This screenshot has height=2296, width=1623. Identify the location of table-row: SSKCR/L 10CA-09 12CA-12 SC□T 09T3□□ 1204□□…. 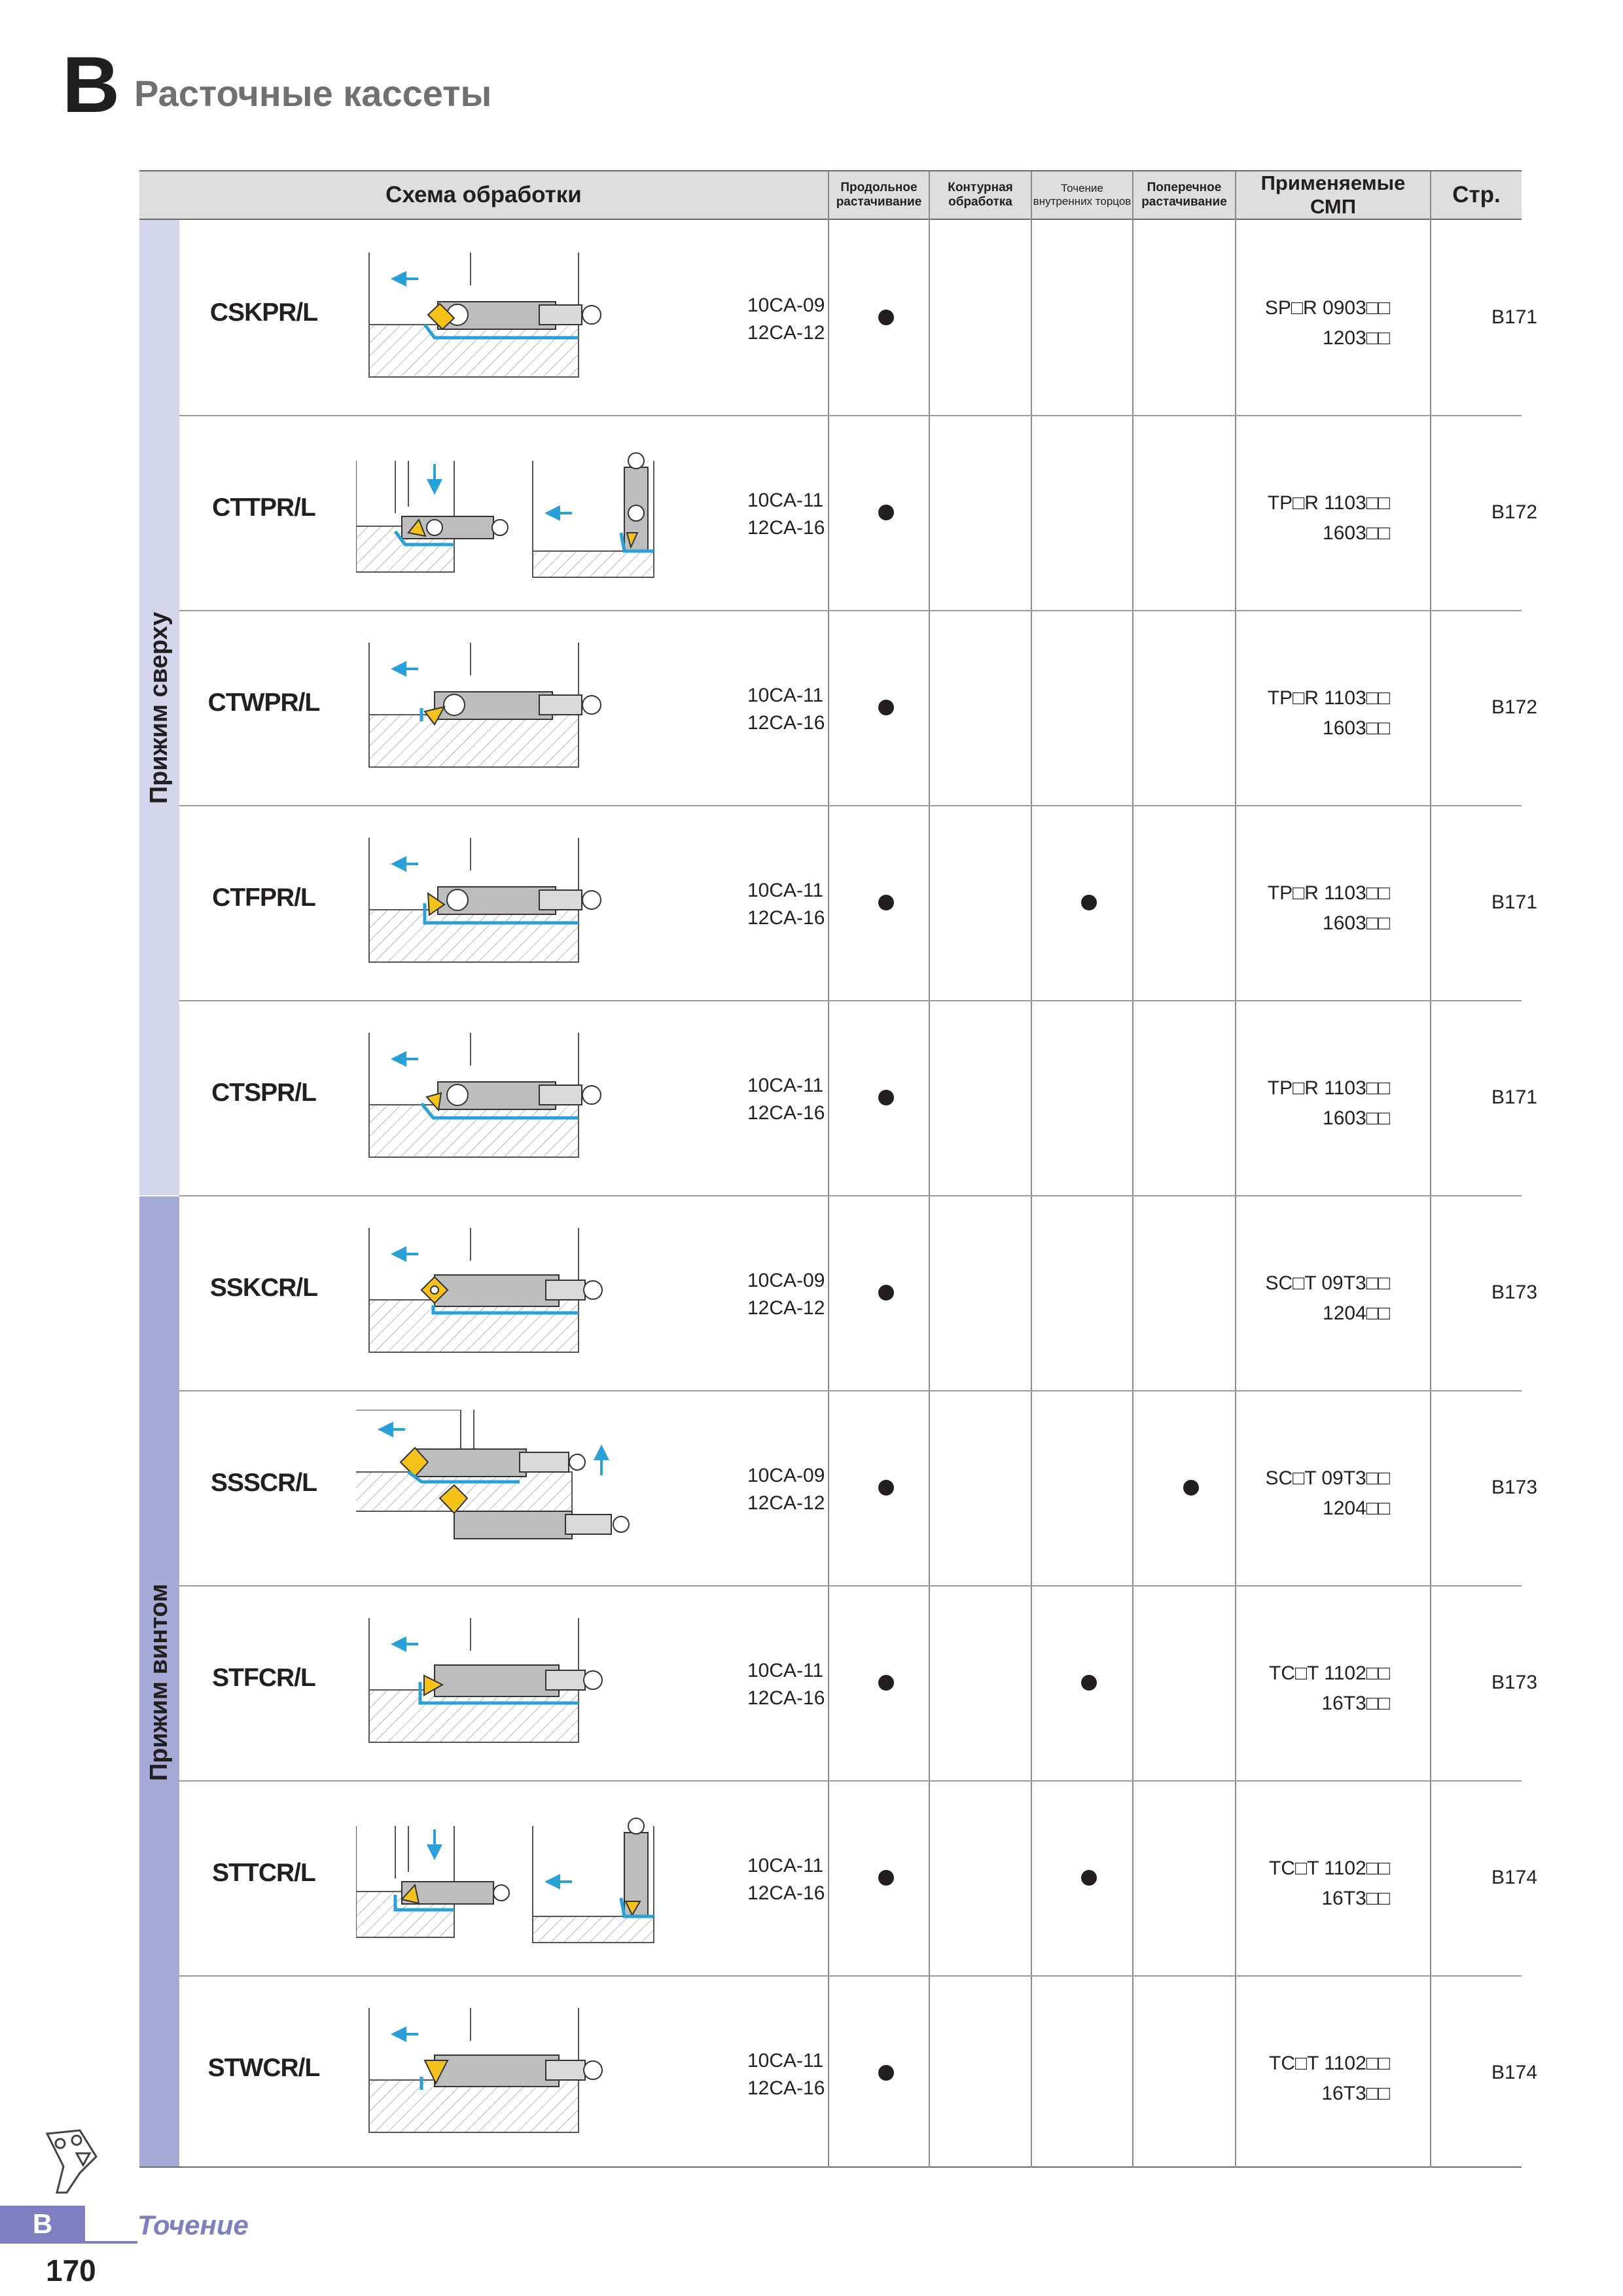
(858, 1292).